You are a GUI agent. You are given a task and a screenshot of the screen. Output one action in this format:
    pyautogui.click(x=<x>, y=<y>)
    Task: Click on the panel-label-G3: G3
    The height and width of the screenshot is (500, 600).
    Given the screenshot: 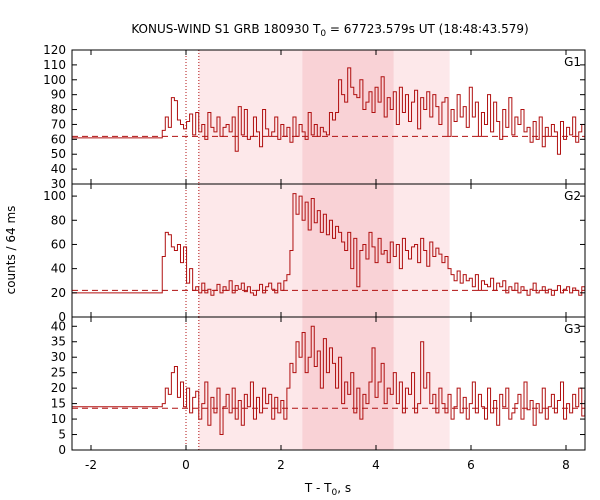 What is the action you would take?
    pyautogui.click(x=572, y=329)
    